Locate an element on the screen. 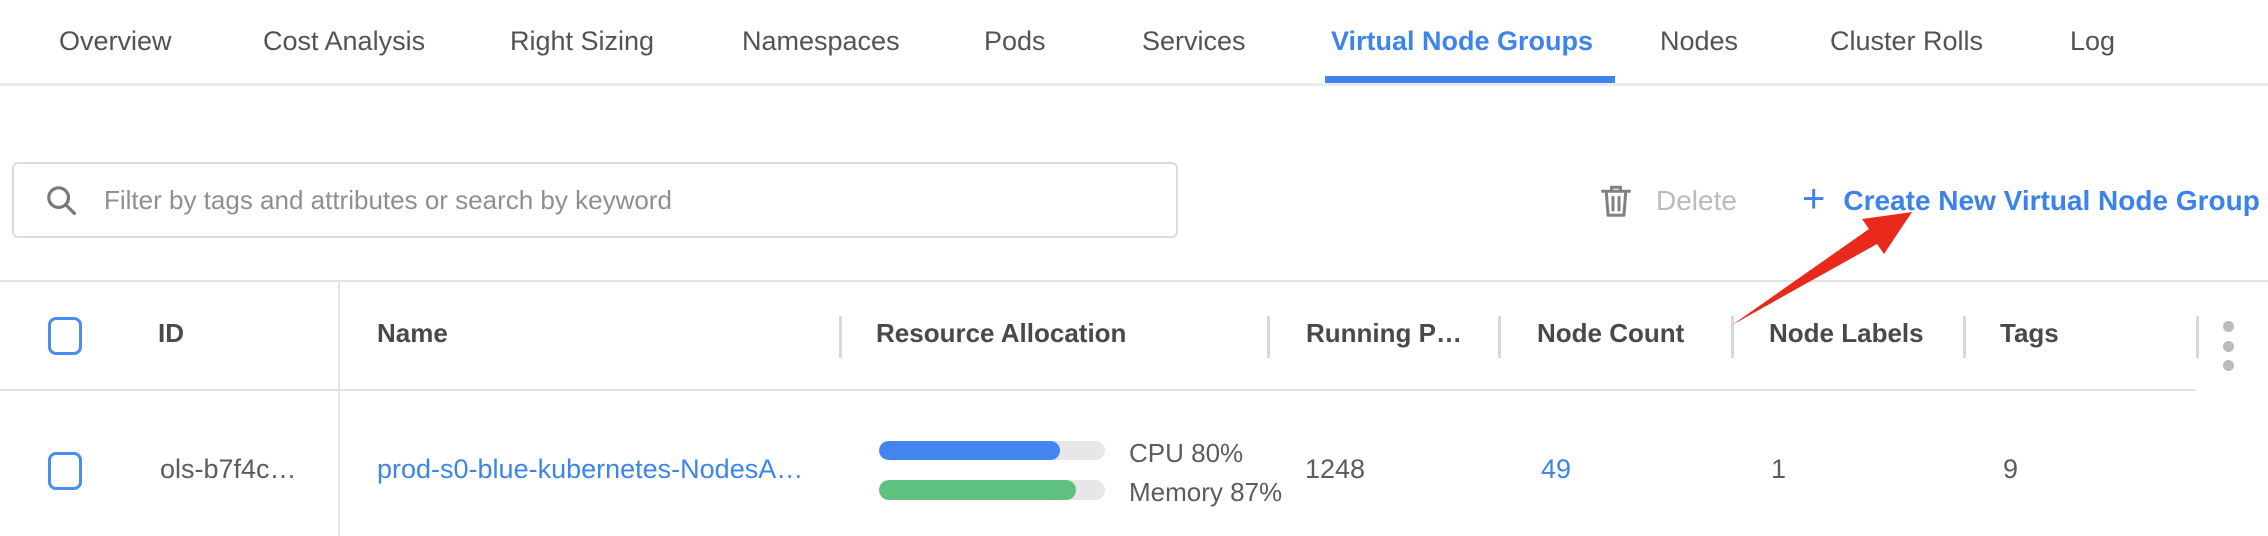 This screenshot has width=2268, height=536. tab-label: Virtual Node Groups is located at coordinates (1462, 41).